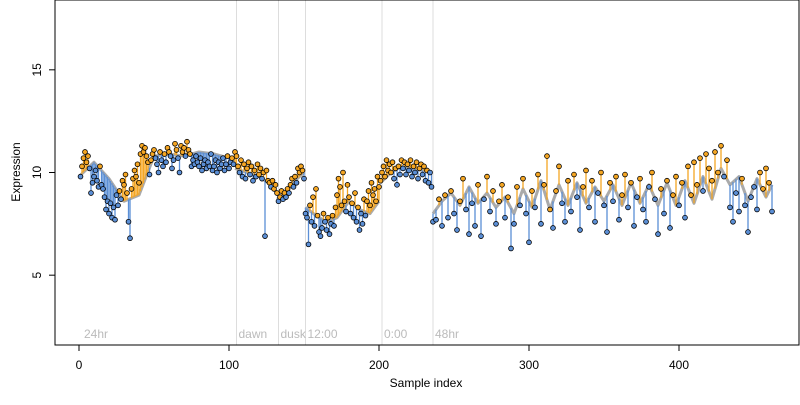  What do you see at coordinates (426, 383) in the screenshot?
I see `x-axis-label: Sample index` at bounding box center [426, 383].